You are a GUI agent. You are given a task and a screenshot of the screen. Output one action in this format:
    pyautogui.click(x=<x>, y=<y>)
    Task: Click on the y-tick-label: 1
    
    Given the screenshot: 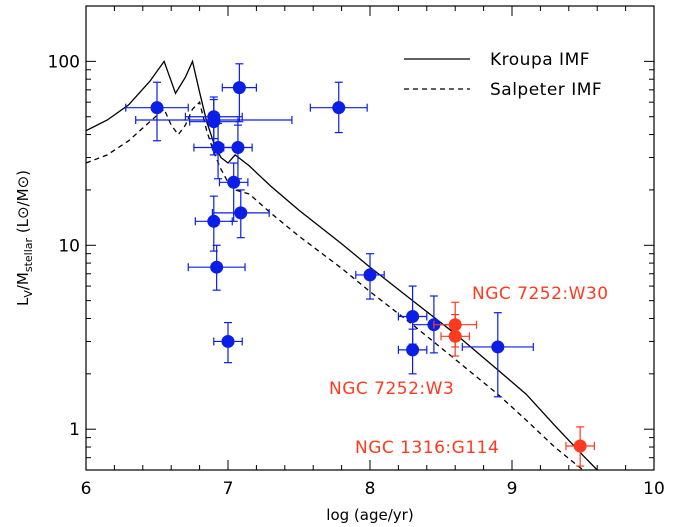 What is the action you would take?
    pyautogui.click(x=74, y=430)
    